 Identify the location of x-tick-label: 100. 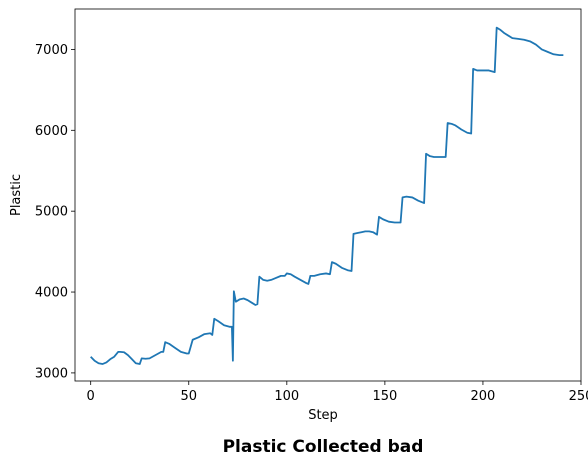
(286, 396).